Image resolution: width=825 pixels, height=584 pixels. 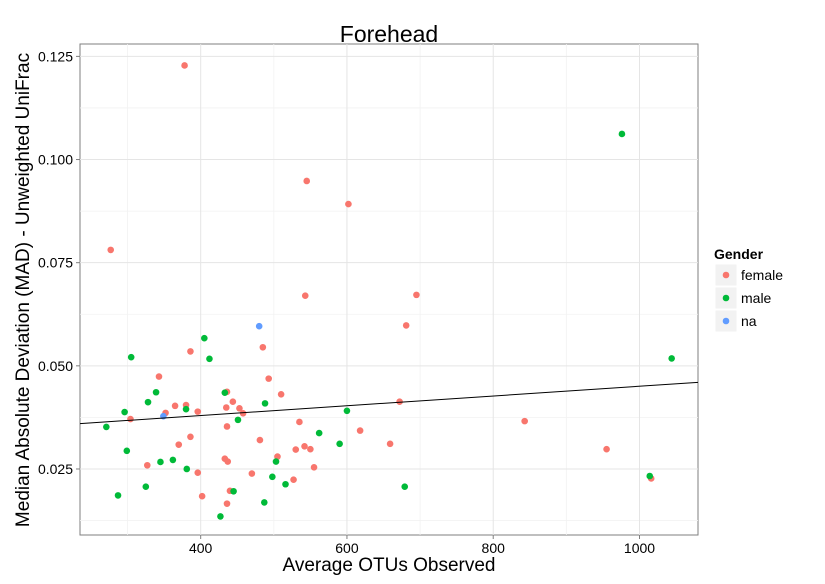 I want to click on y-axis-ticks: 0.025 0.050 0.075 0.100 0.125, so click(x=59, y=262).